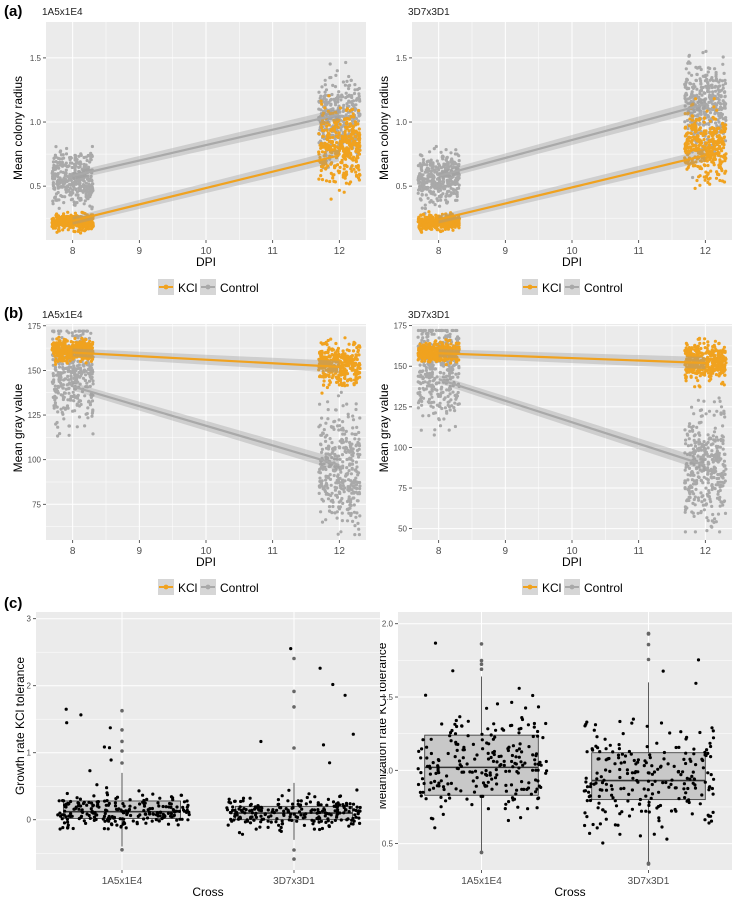 This screenshot has width=740, height=902. Describe the element at coordinates (572, 587) in the screenshot. I see `legend-b2: KCl Control` at that location.